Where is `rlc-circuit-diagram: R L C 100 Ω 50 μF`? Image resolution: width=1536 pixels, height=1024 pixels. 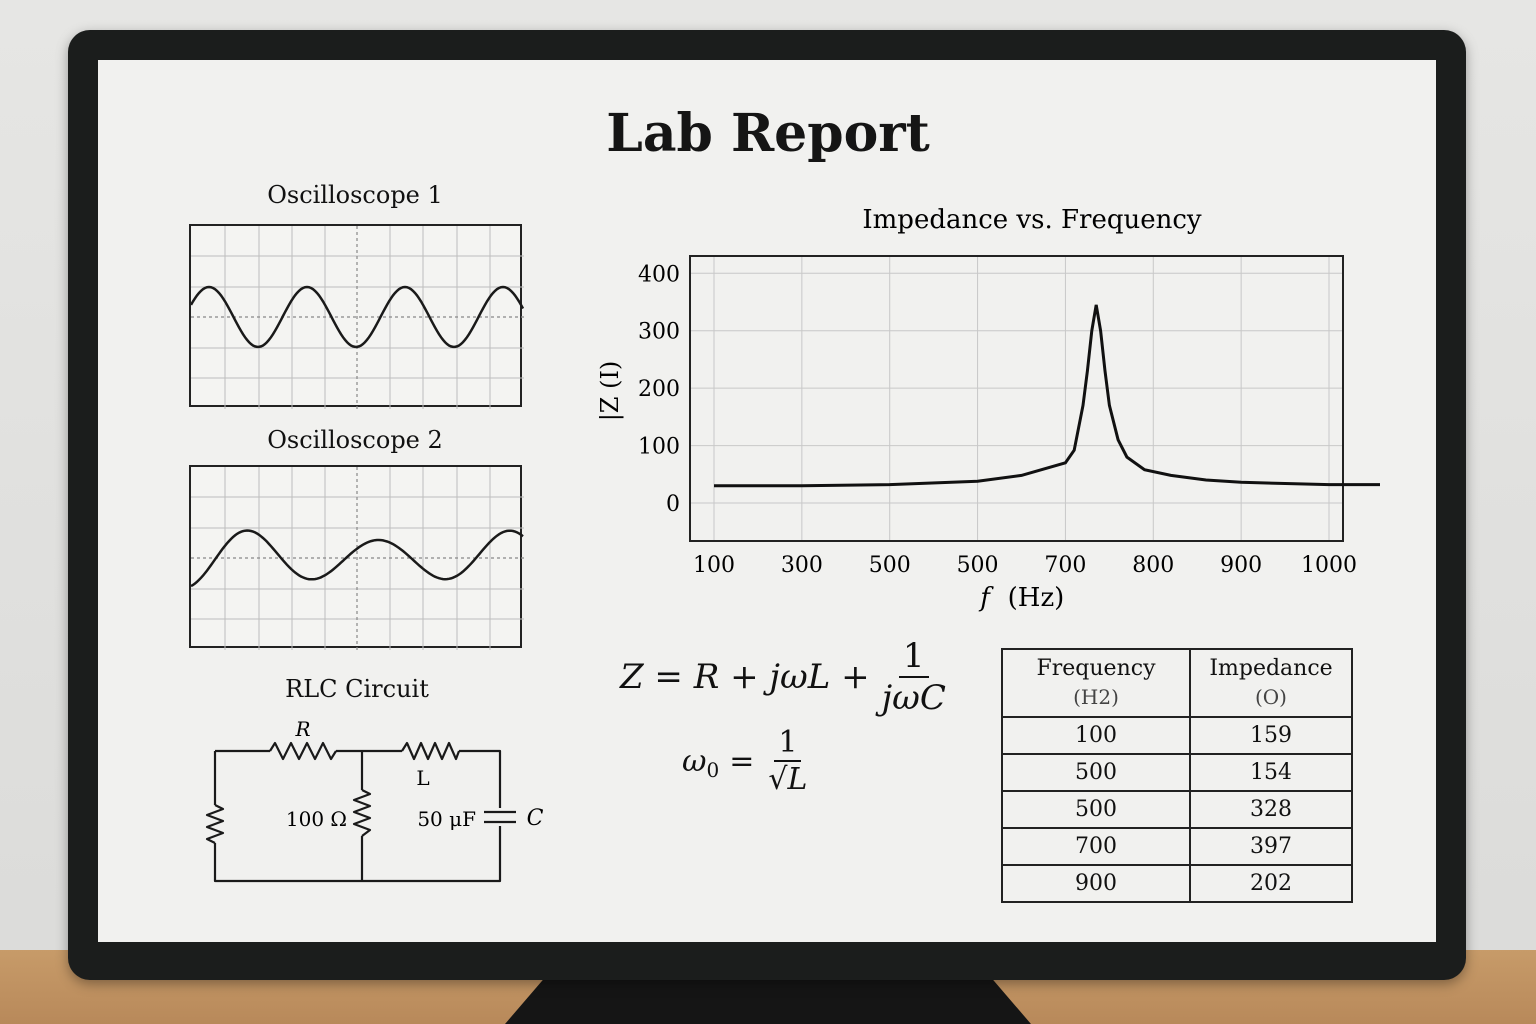
rlc-circuit-diagram: R L C 100 Ω 50 μF is located at coordinates (374, 800).